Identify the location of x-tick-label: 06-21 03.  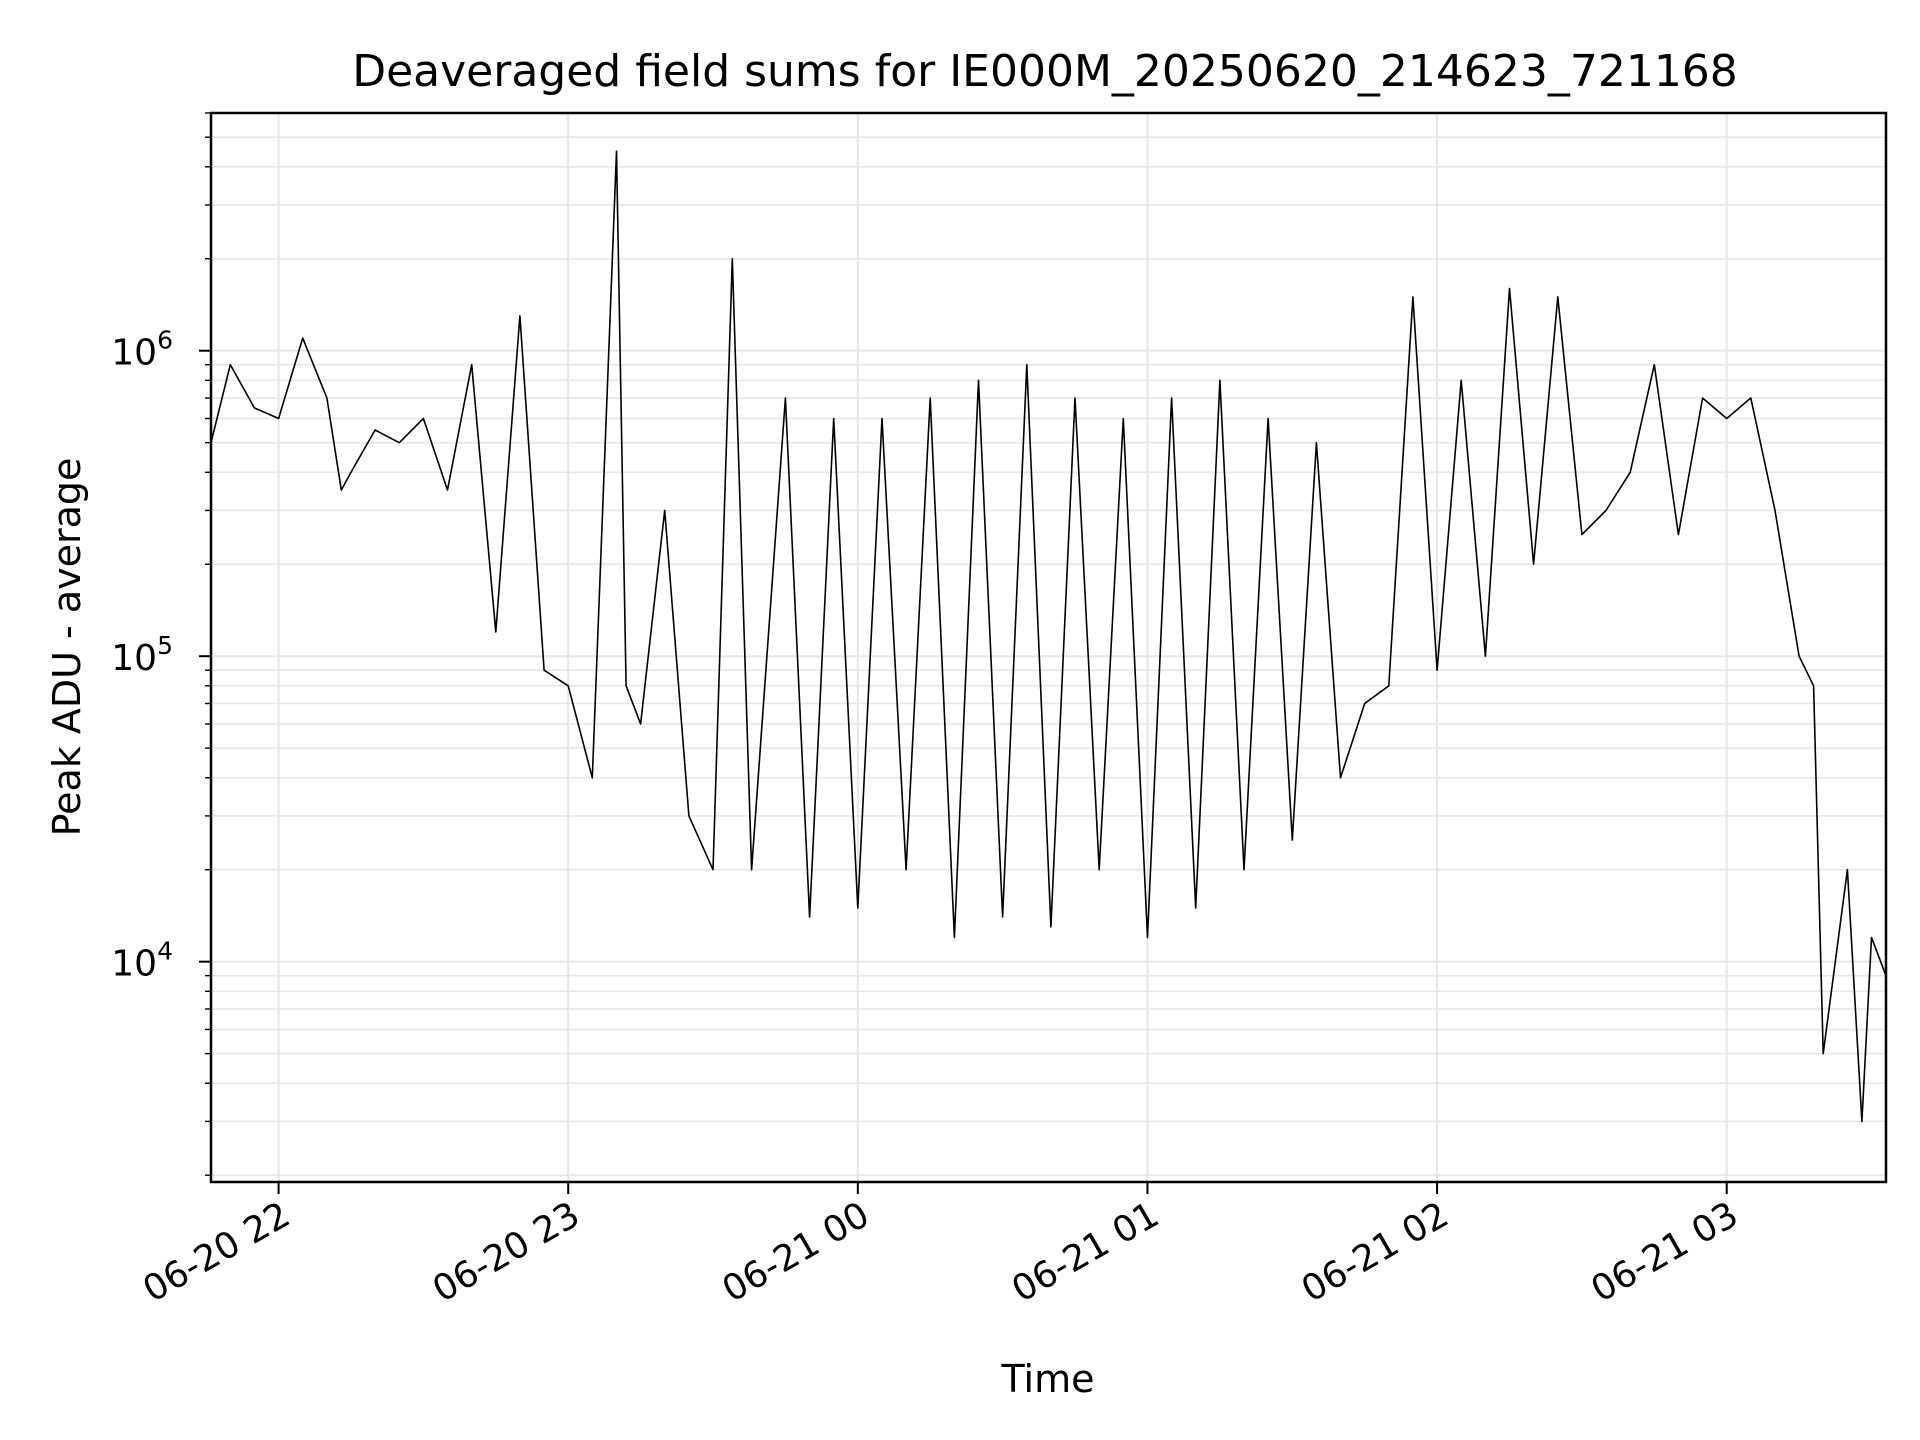
(1665, 1252).